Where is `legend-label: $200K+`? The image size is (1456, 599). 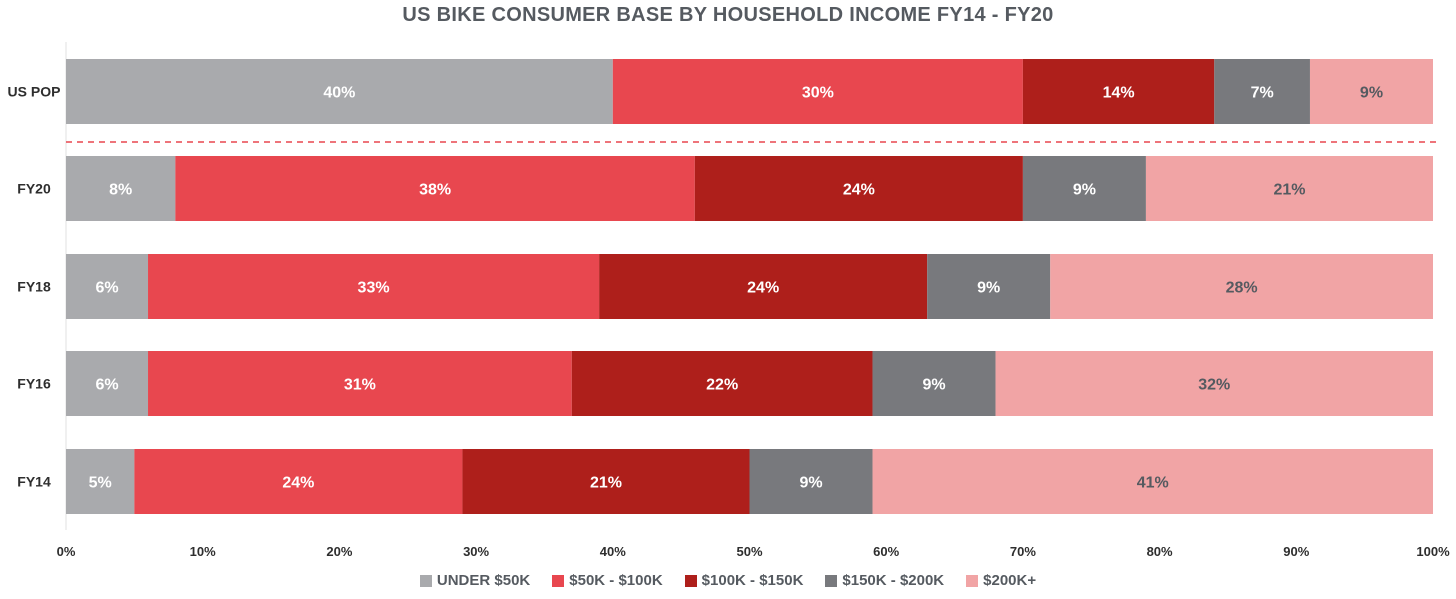 legend-label: $200K+ is located at coordinates (1010, 580).